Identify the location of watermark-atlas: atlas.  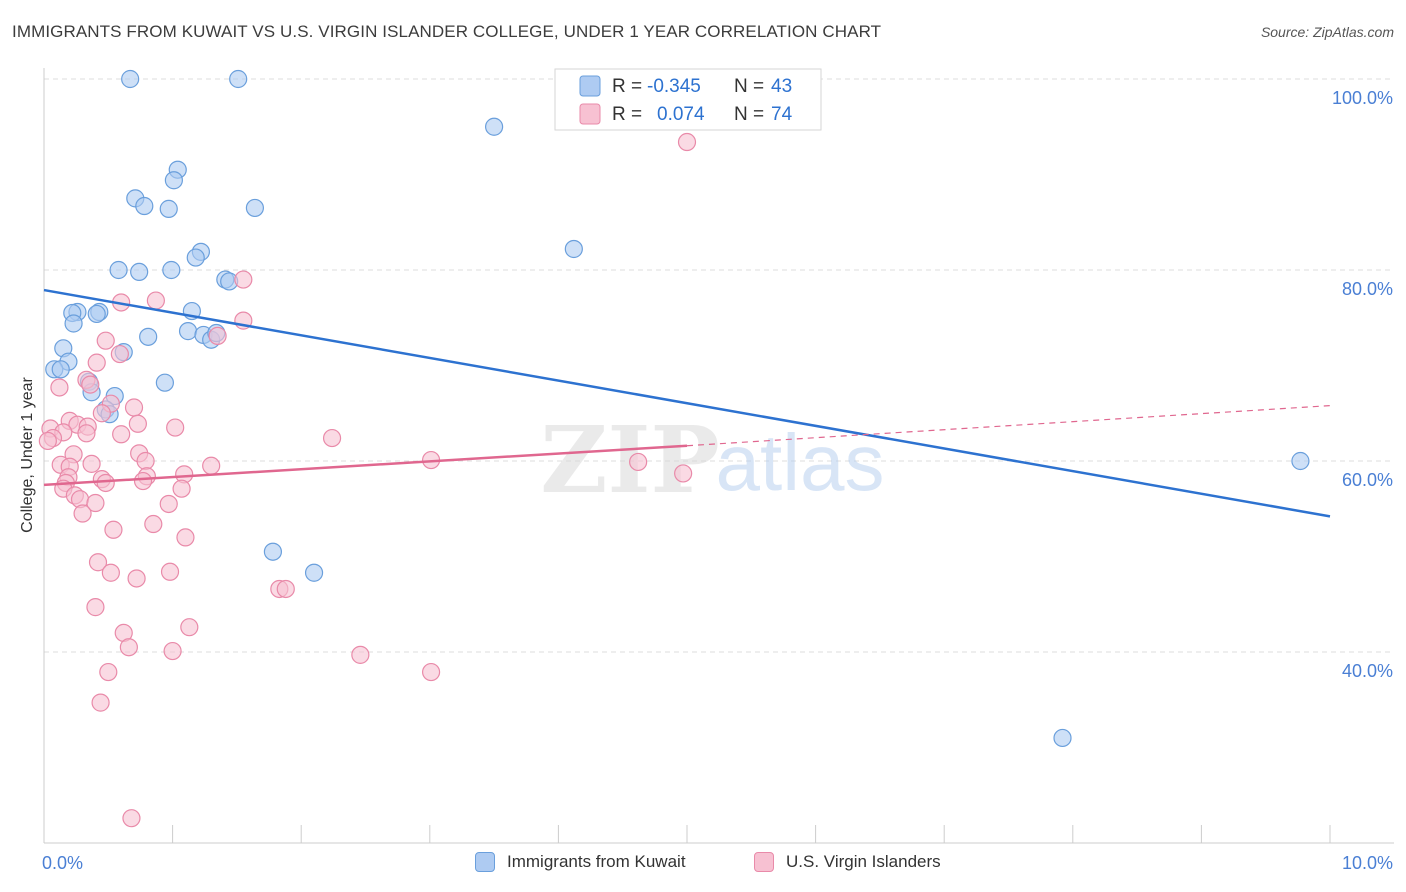
(800, 462).